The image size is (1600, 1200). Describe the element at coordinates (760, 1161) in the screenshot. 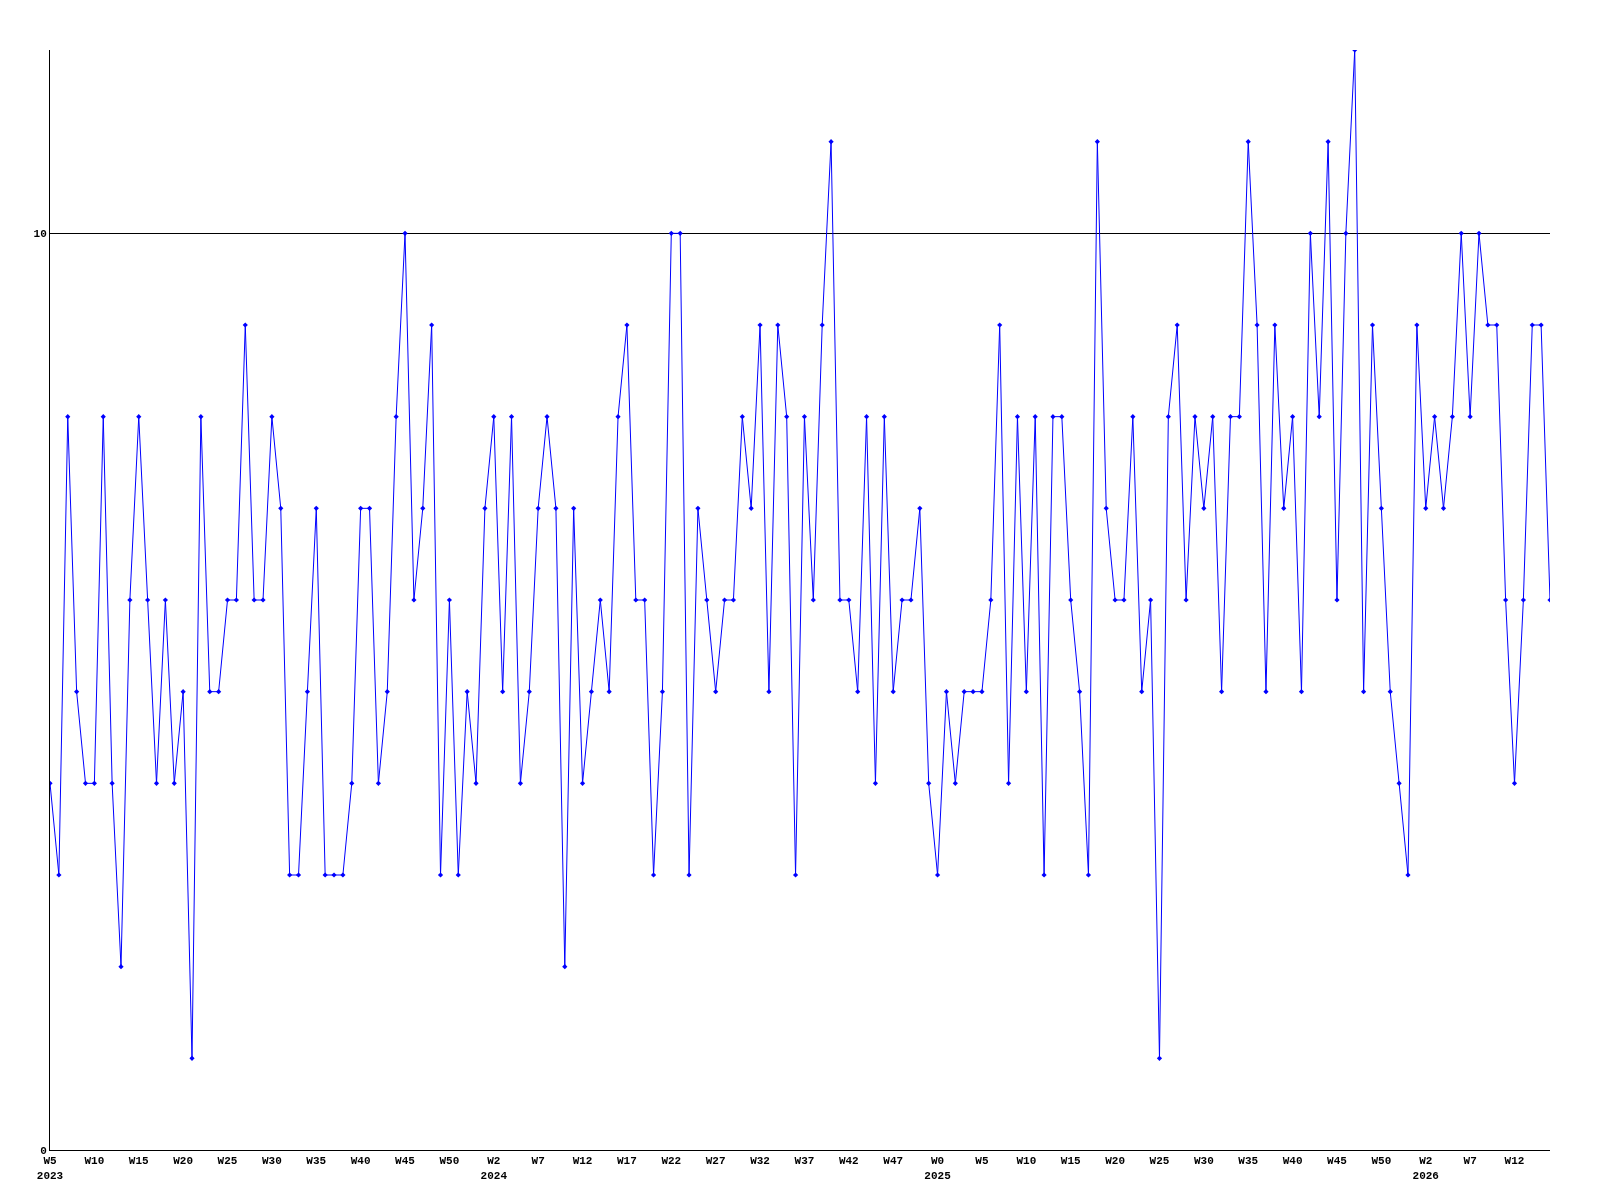

I see `x-tick-label: W32` at that location.